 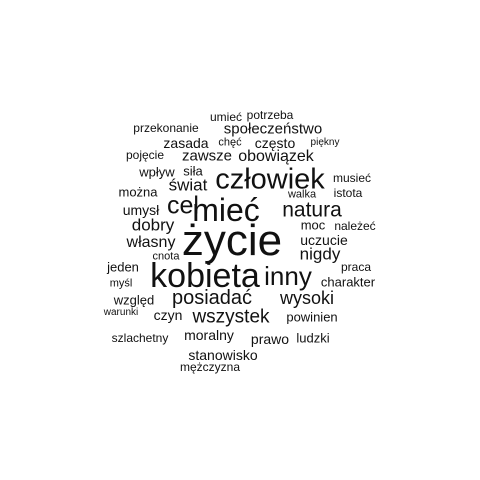 What do you see at coordinates (166, 128) in the screenshot?
I see `word-przekonanie: przekonanie` at bounding box center [166, 128].